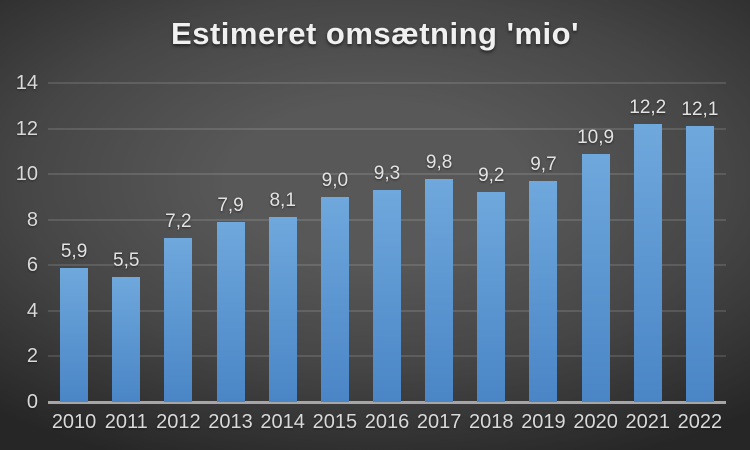  What do you see at coordinates (700, 110) in the screenshot?
I see `bar-value-label: 12,1` at bounding box center [700, 110].